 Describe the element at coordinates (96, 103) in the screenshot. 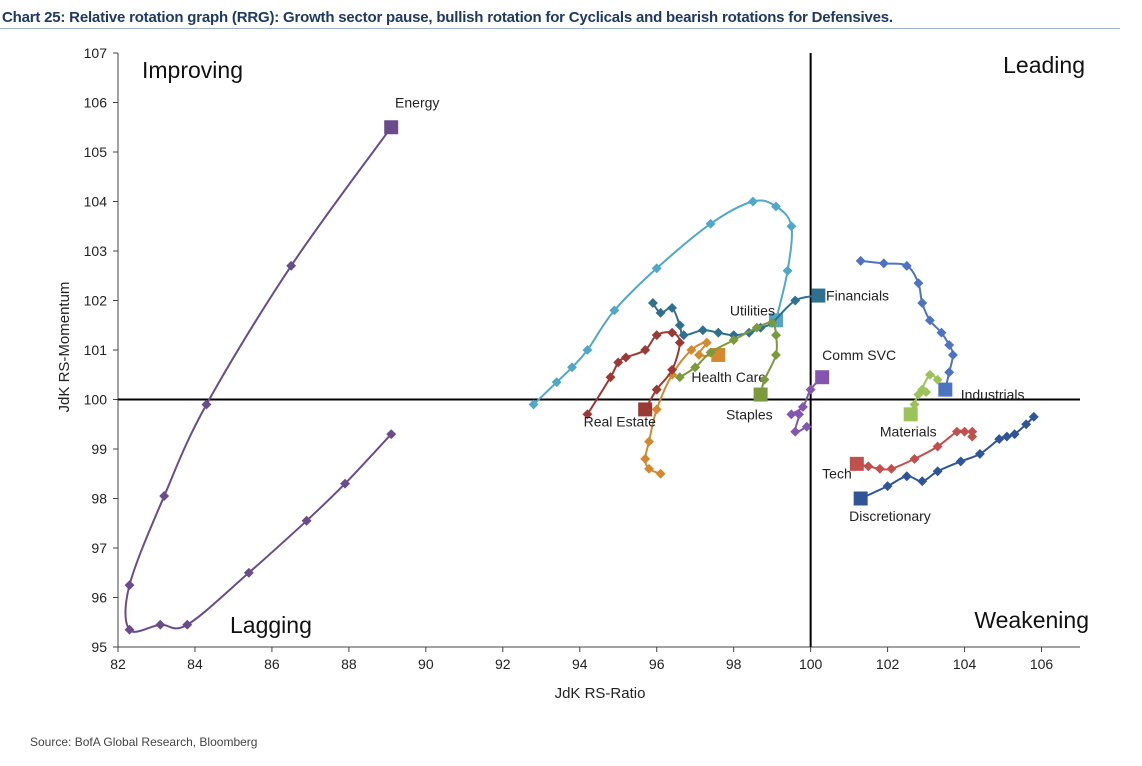

I see `y-tick-label: 106` at that location.